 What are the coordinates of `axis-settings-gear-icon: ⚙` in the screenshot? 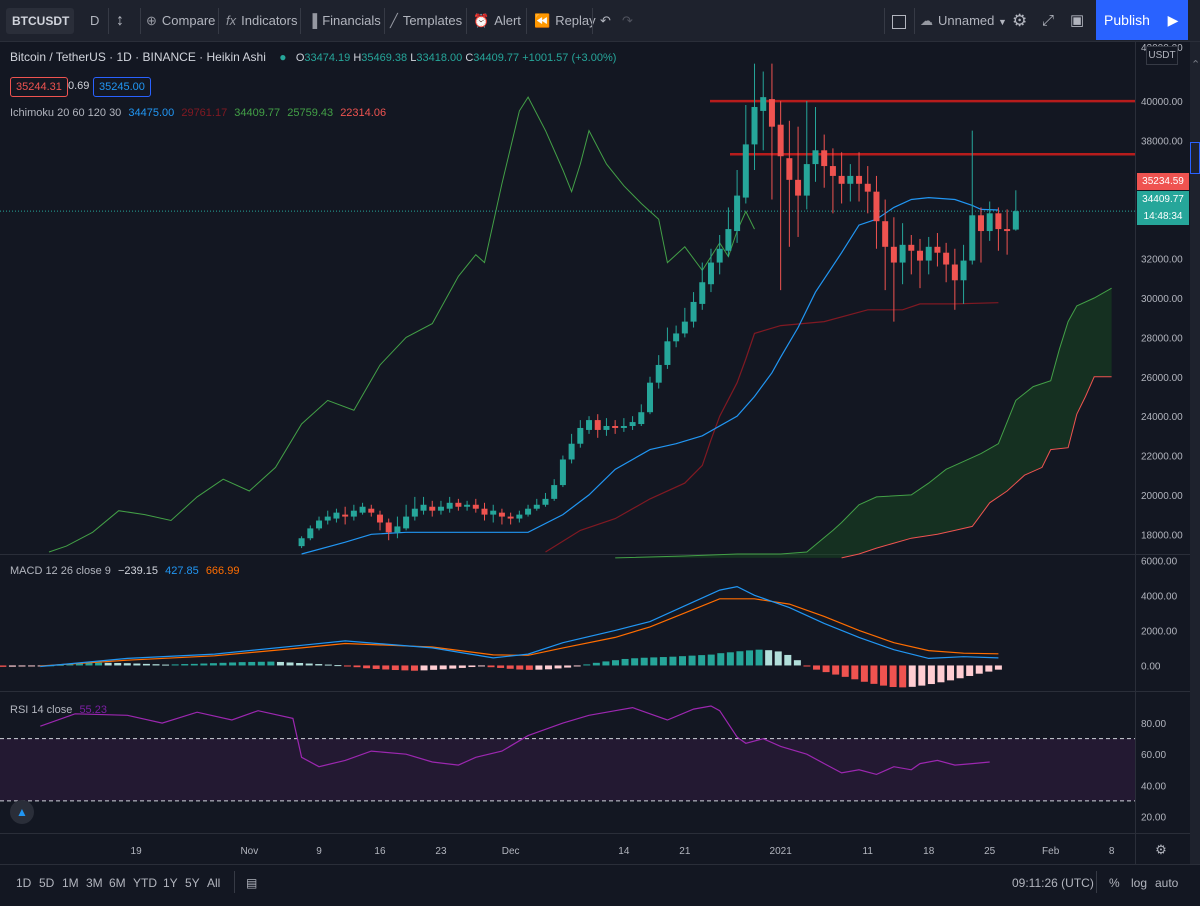 It's located at (1161, 849).